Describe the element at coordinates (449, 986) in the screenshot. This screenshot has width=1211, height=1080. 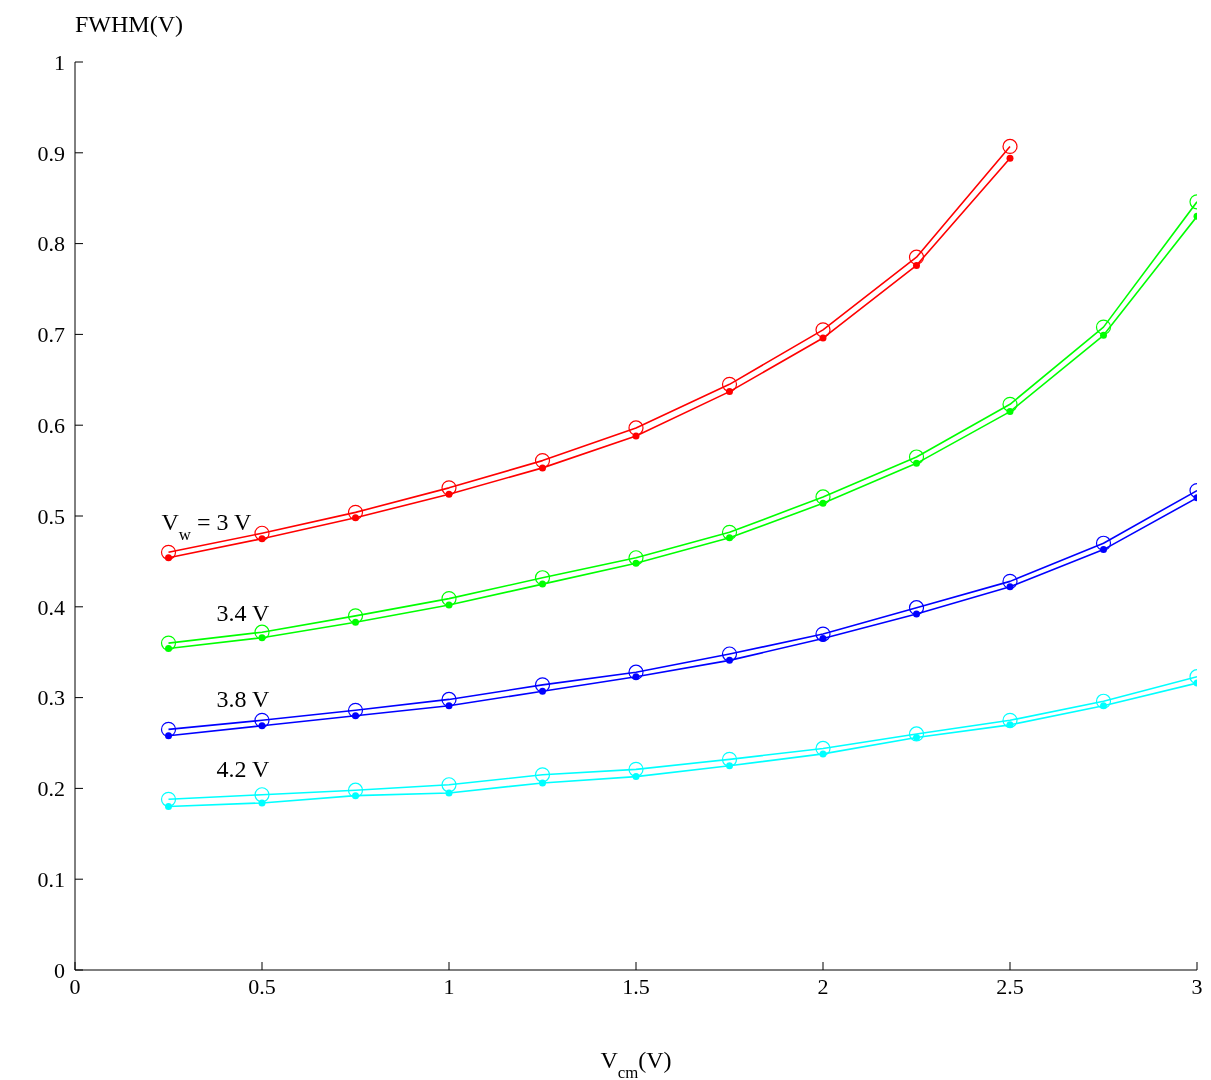
I see `x-tick-label: 1` at that location.